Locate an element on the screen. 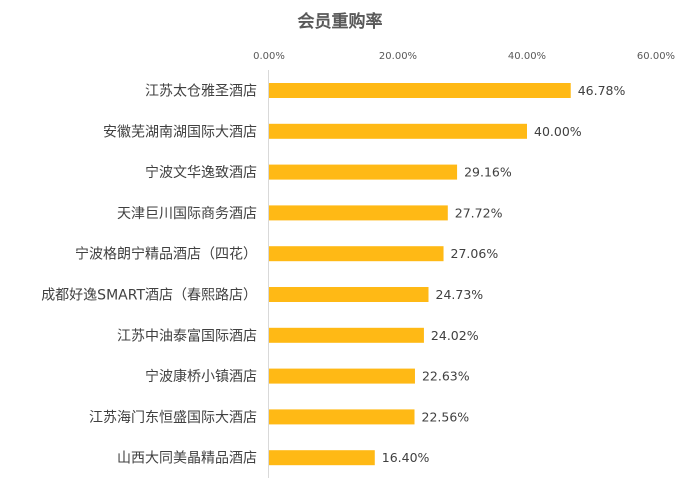 The image size is (681, 492). value-label: 29.16% is located at coordinates (488, 172).